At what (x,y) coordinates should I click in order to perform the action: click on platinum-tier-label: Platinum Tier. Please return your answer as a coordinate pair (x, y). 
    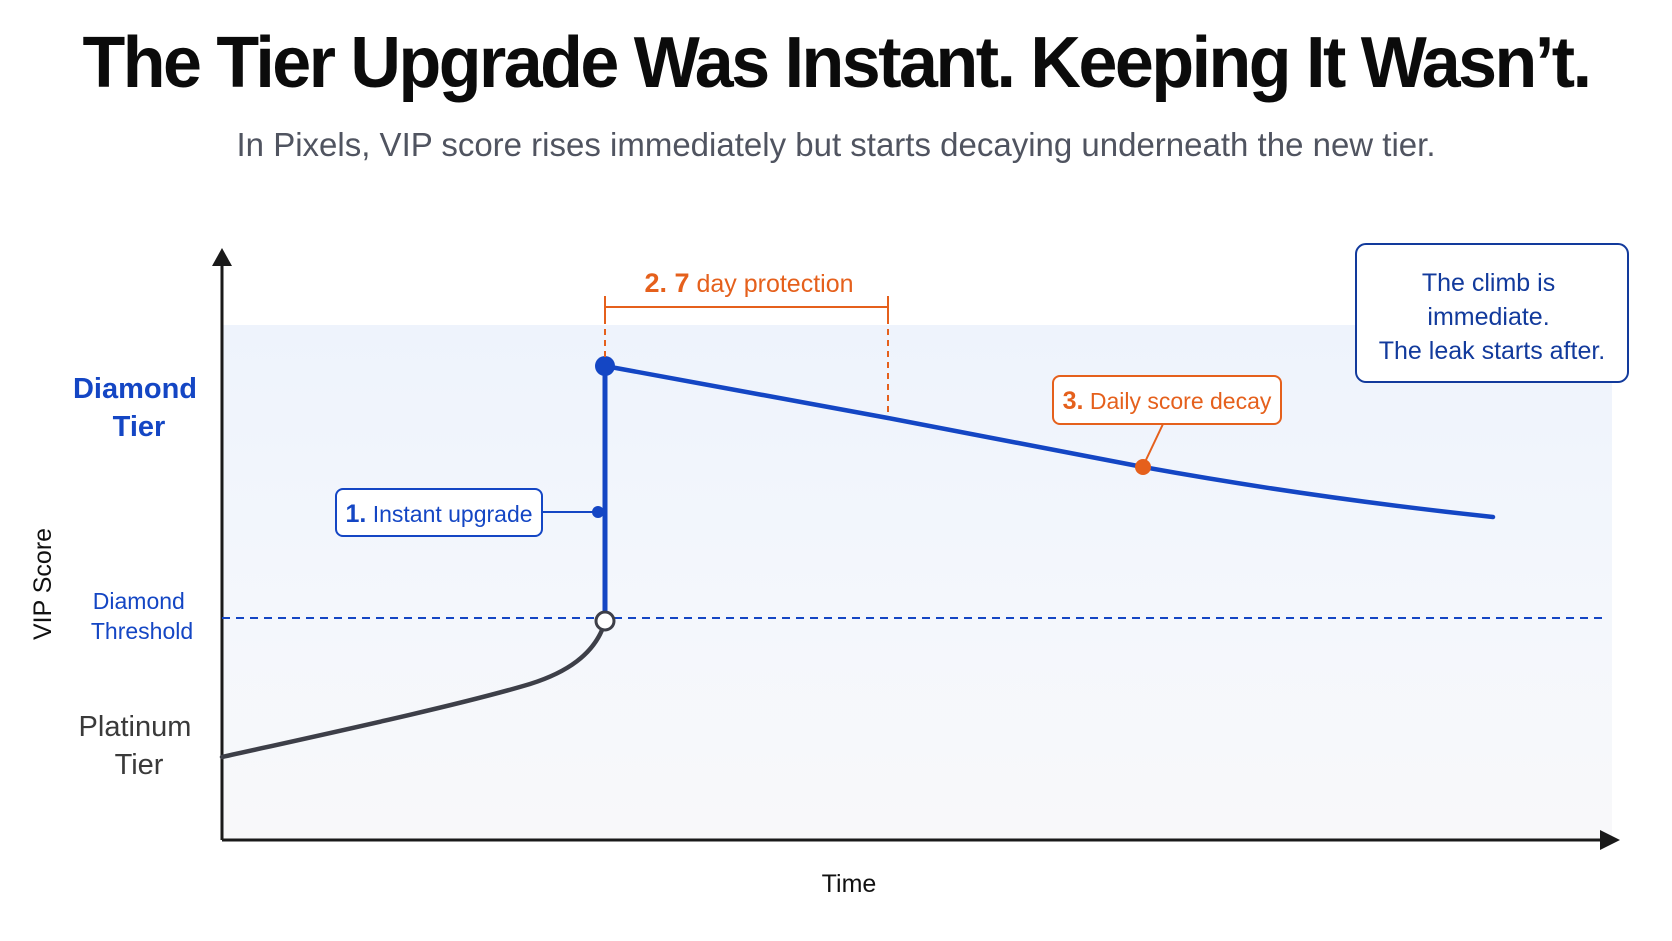
    Looking at the image, I should click on (139, 746).